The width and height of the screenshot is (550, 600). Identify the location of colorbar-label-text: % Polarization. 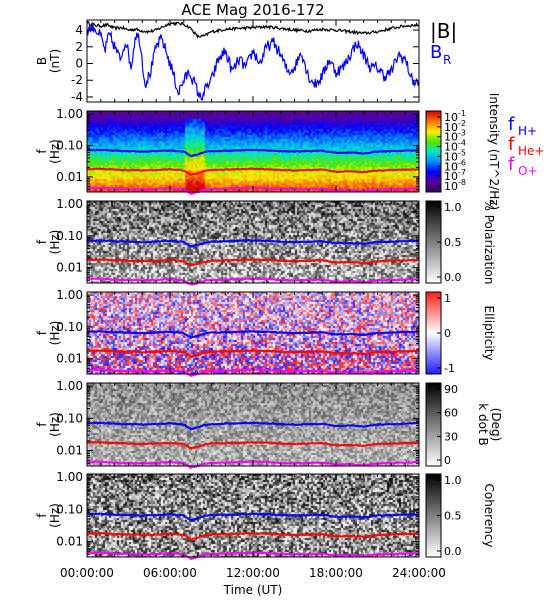
(489, 242).